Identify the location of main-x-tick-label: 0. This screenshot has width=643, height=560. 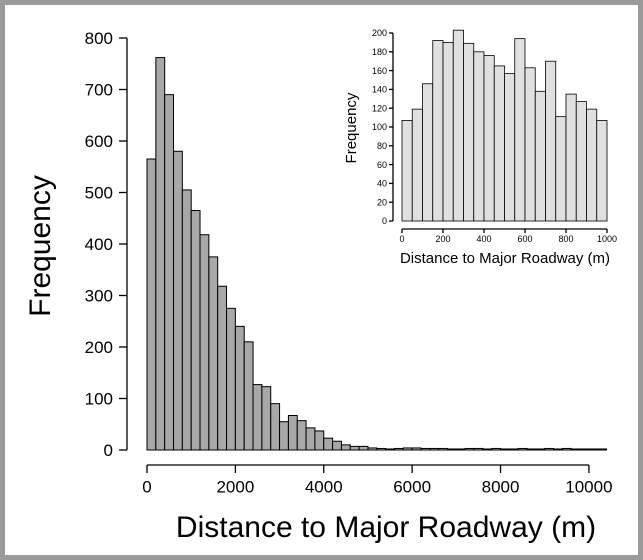
(146, 487).